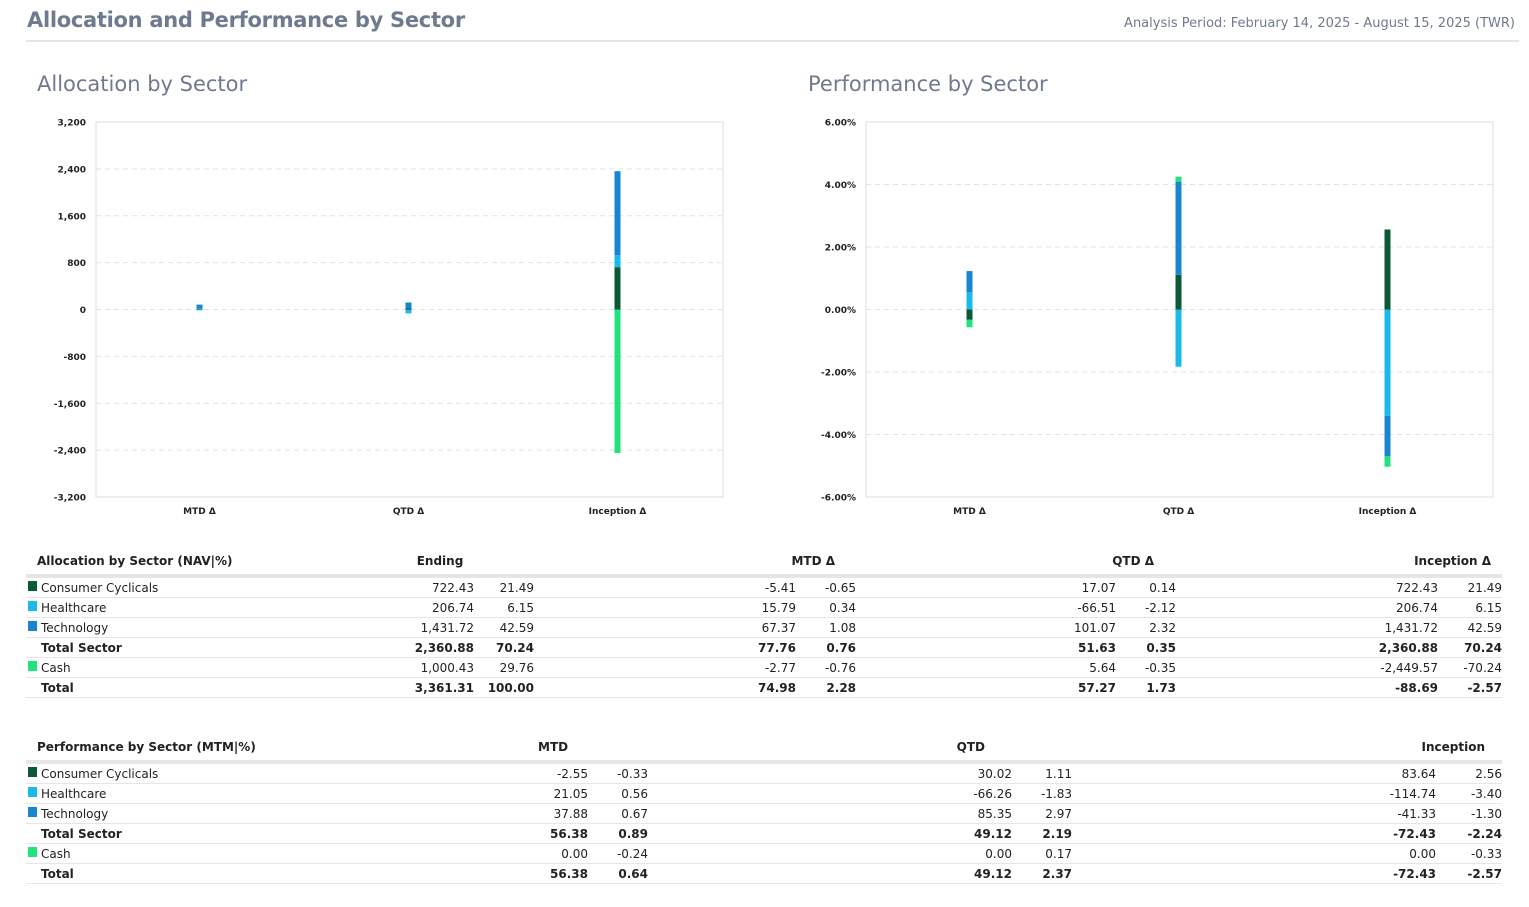 This screenshot has width=1529, height=907. Describe the element at coordinates (1469, 833) in the screenshot. I see `table-cell: -2.24` at that location.